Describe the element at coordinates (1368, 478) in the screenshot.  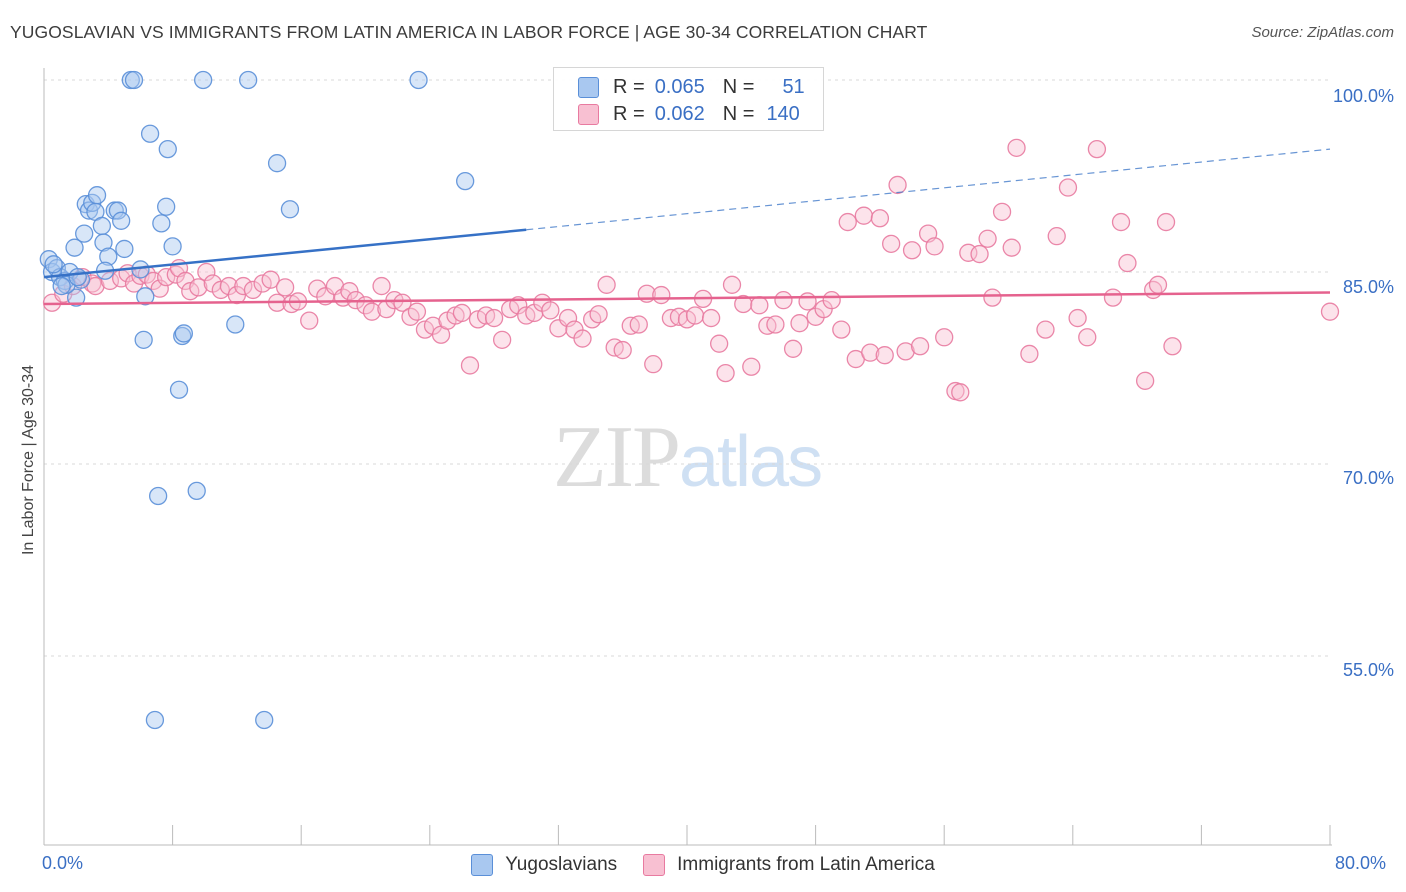
I see `y-tick-label-70: 70.0%` at that location.